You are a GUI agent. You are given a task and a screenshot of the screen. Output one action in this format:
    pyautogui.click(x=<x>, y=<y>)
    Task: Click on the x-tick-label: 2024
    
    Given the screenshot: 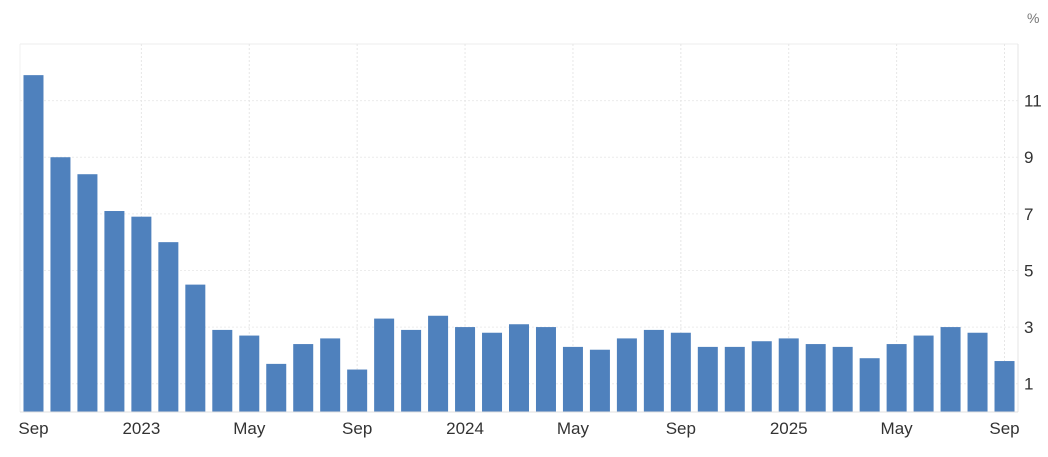 What is the action you would take?
    pyautogui.click(x=465, y=428)
    